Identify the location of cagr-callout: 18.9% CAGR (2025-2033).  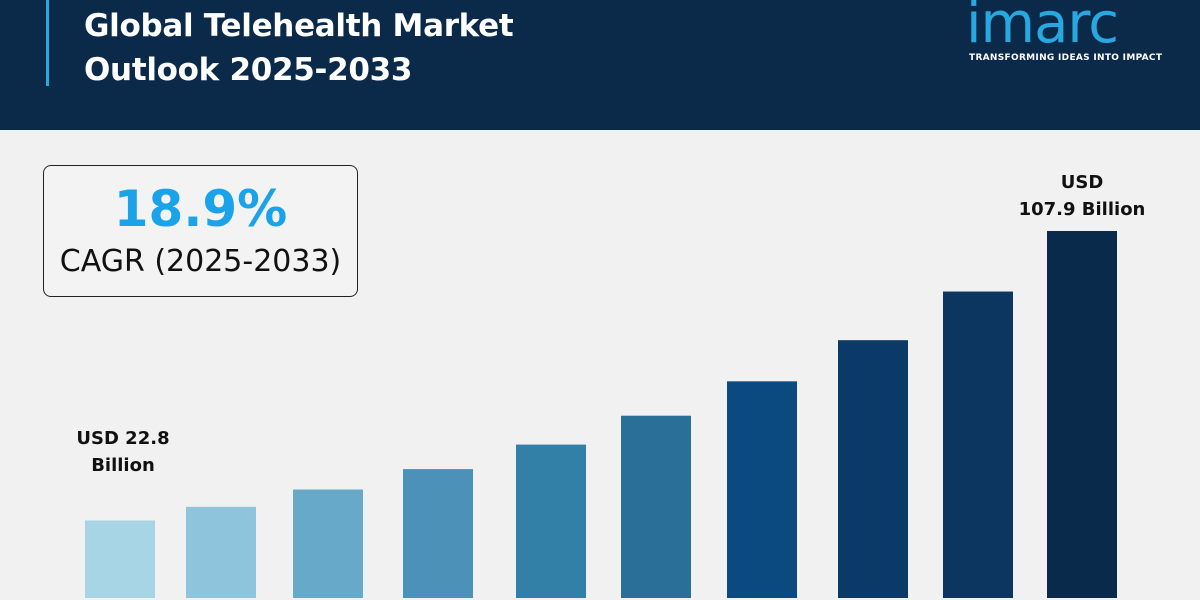
(200, 231).